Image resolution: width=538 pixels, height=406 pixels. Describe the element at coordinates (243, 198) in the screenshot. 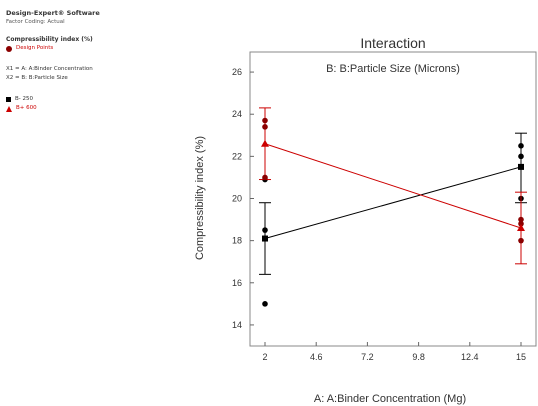

I see `y-axis: 14 16 18 20 22 24 26` at that location.